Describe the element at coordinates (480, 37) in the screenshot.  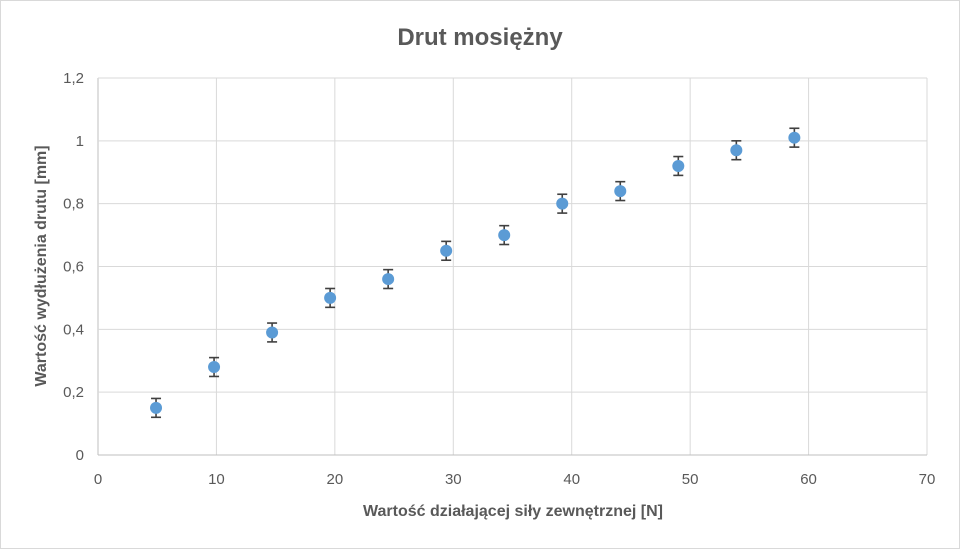
I see `chart-title: Drut mosiężny` at that location.